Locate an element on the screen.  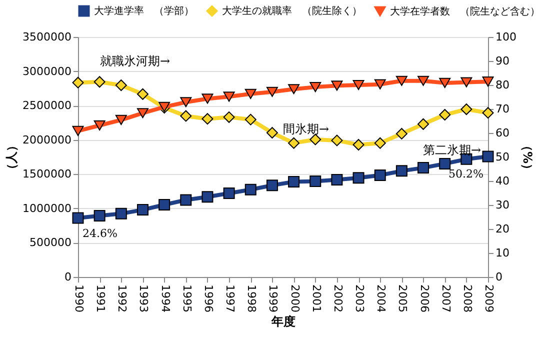
y-tick-label: 0 is located at coordinates (68, 277).